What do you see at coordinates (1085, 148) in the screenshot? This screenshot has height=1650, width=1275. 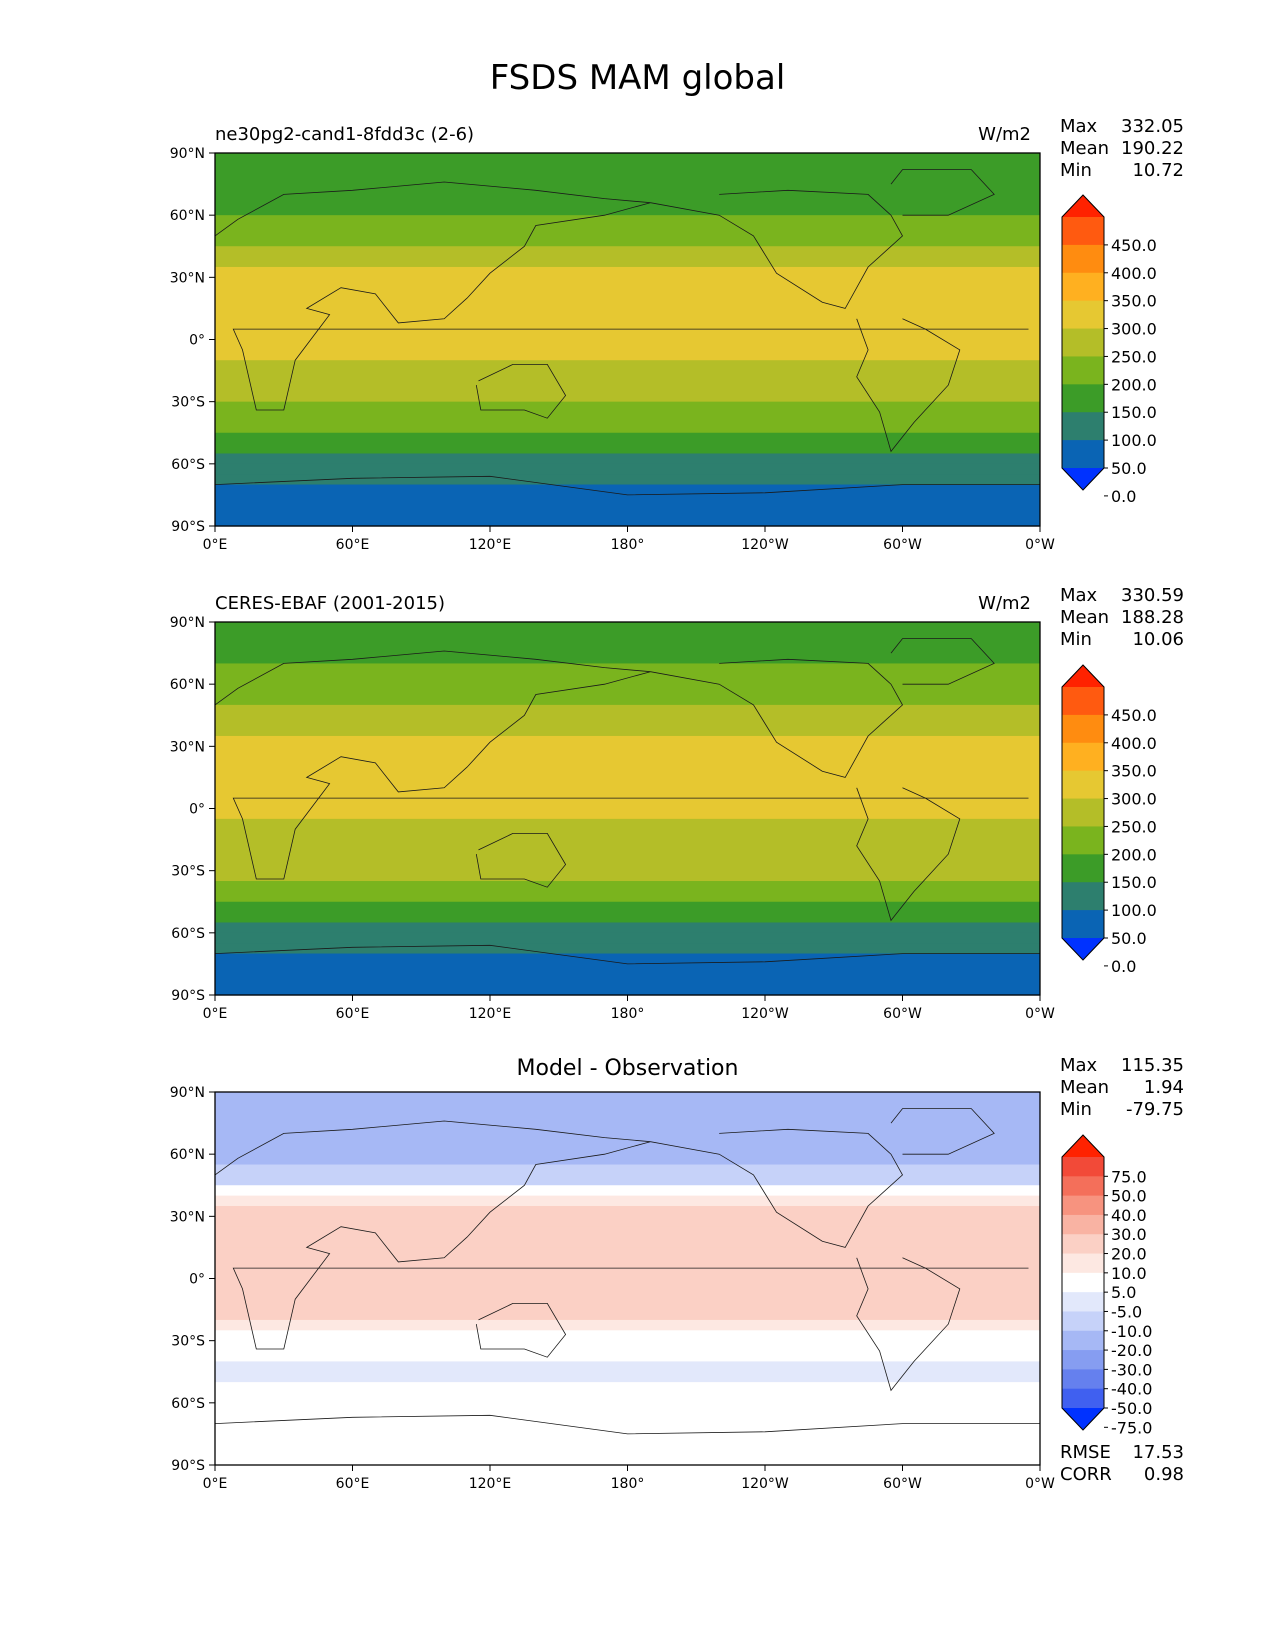 I see `stat-label: Mean` at bounding box center [1085, 148].